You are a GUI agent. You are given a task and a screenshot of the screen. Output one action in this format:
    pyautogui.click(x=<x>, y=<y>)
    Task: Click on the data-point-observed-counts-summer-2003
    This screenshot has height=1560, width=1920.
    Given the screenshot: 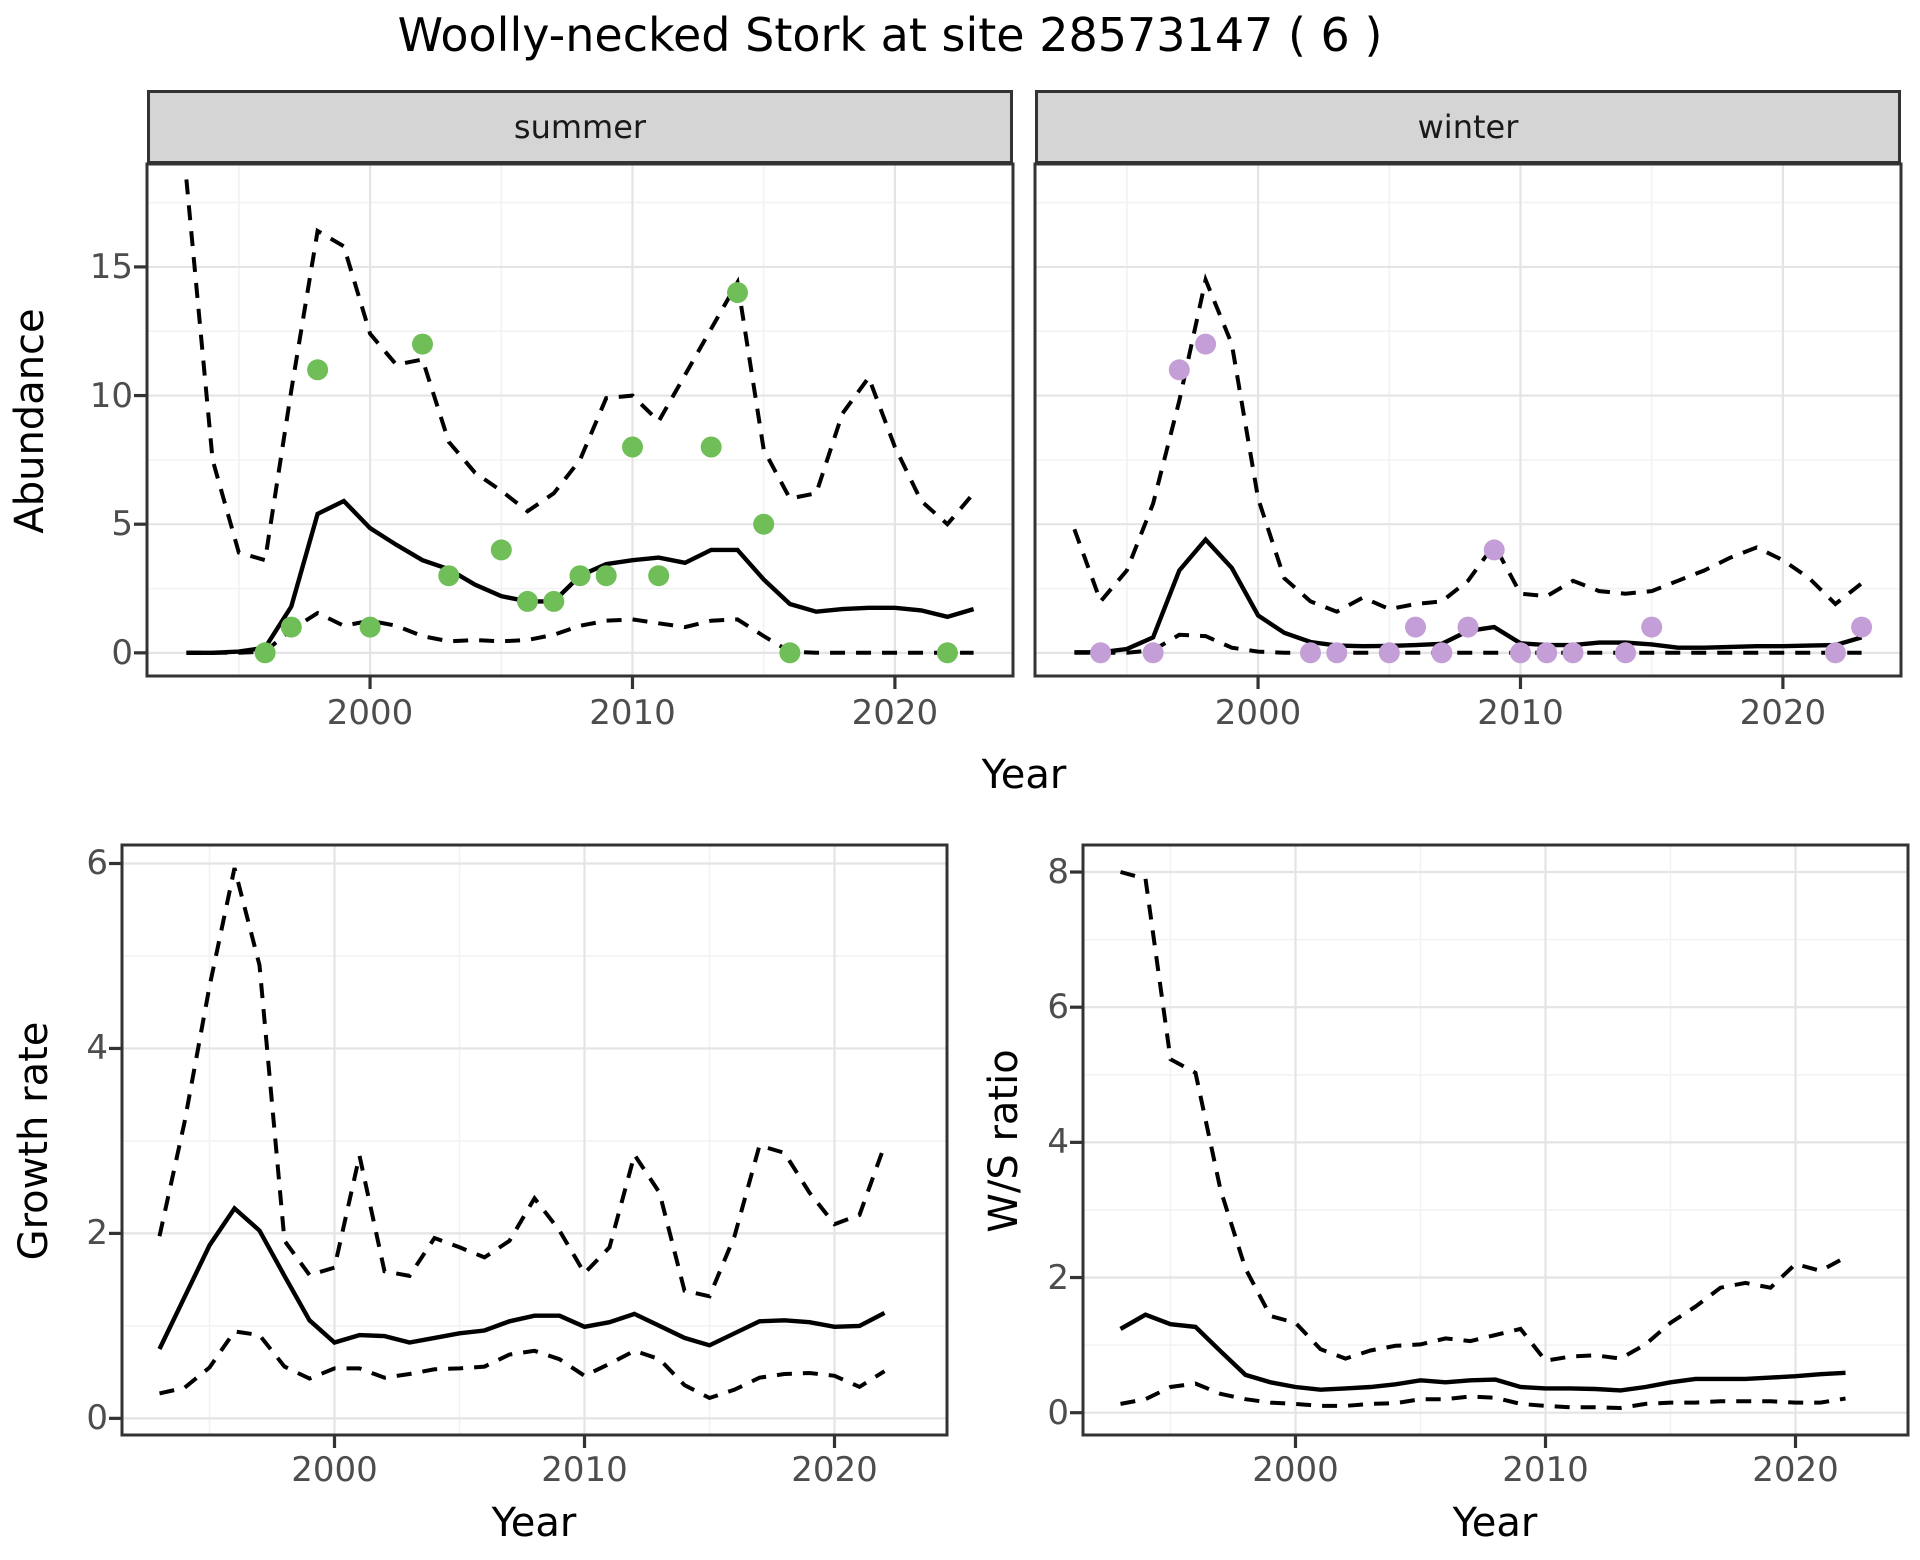 What is the action you would take?
    pyautogui.click(x=449, y=576)
    